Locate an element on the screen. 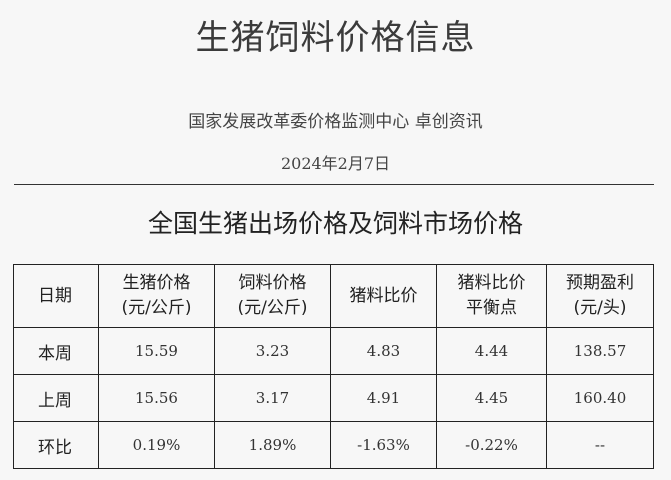 The width and height of the screenshot is (671, 480). row-label: 上周 is located at coordinates (56, 398).